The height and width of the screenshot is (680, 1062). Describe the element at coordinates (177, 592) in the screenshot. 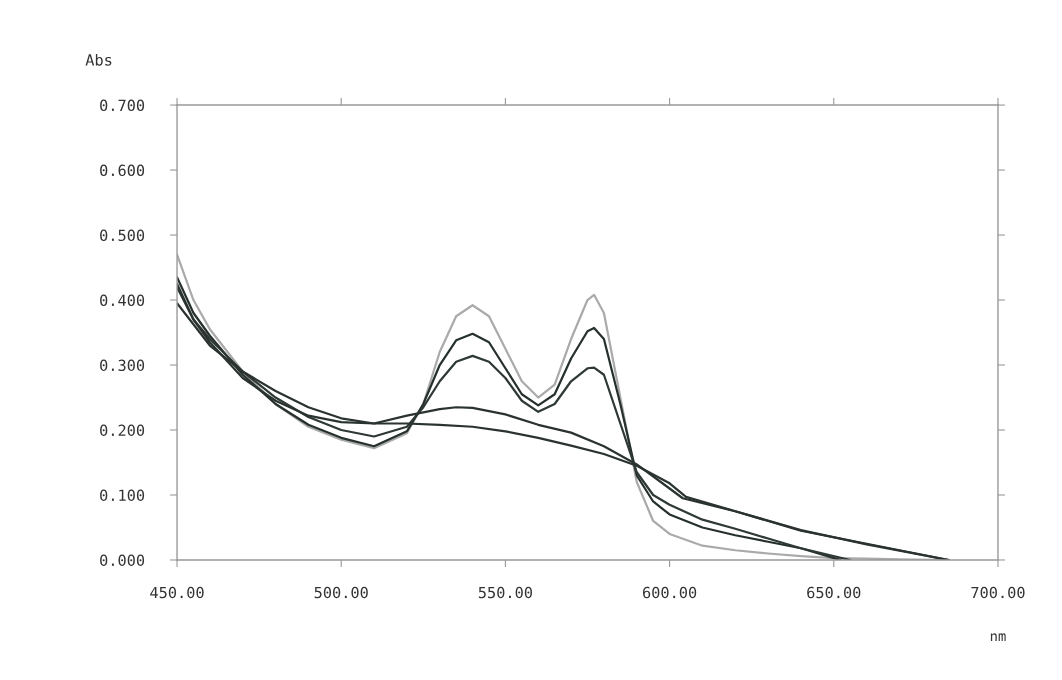

I see `x-tick-label: 450.00` at that location.